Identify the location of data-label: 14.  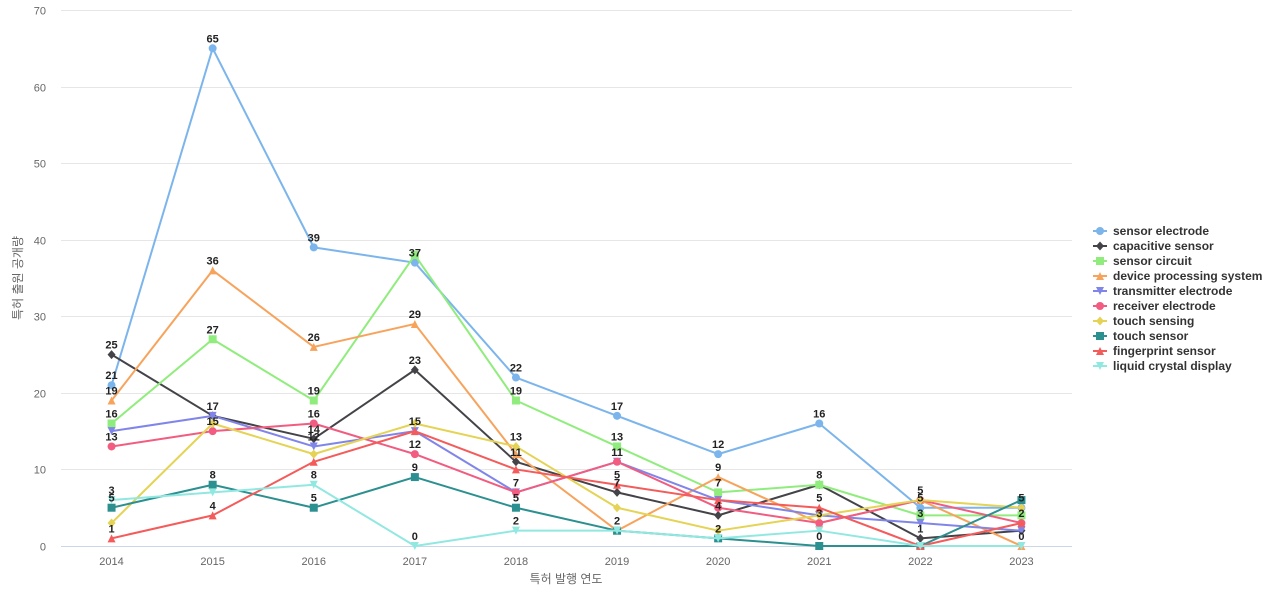
(314, 430).